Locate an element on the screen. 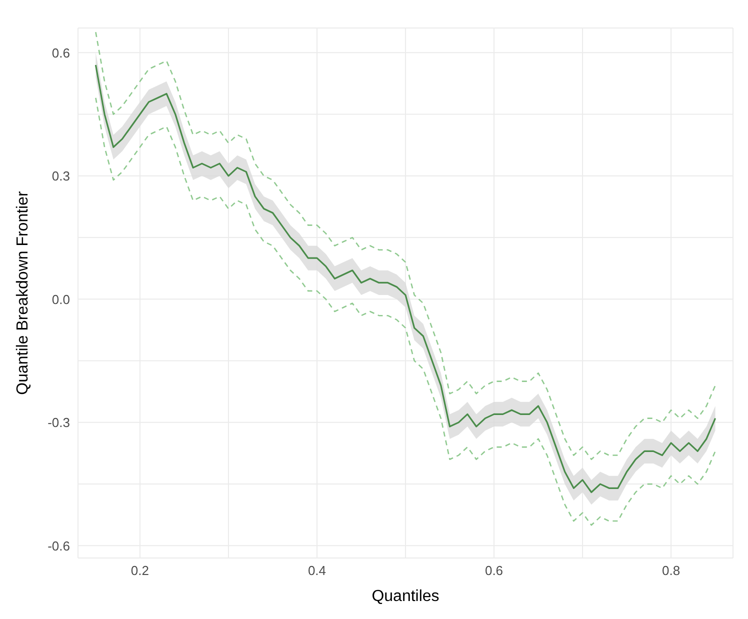  x-tick-label: 0.4 is located at coordinates (317, 570).